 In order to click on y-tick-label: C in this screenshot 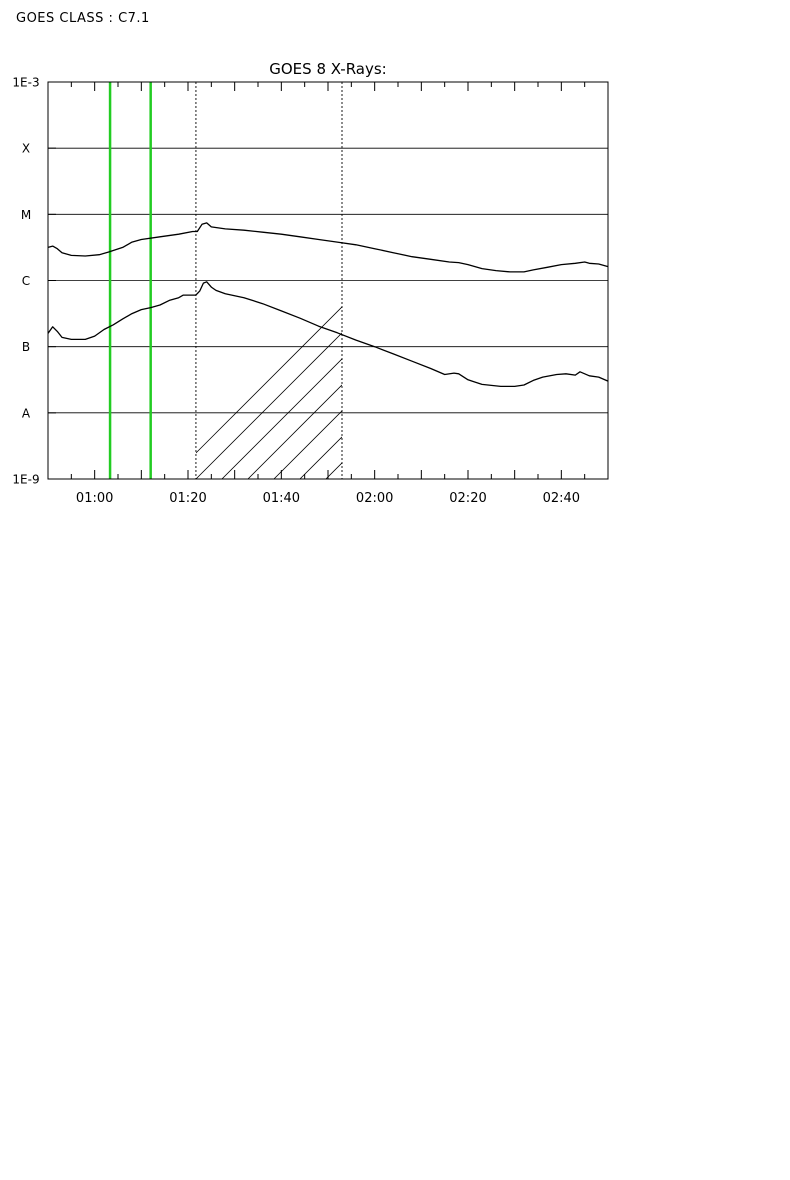, I will do `click(26, 281)`.